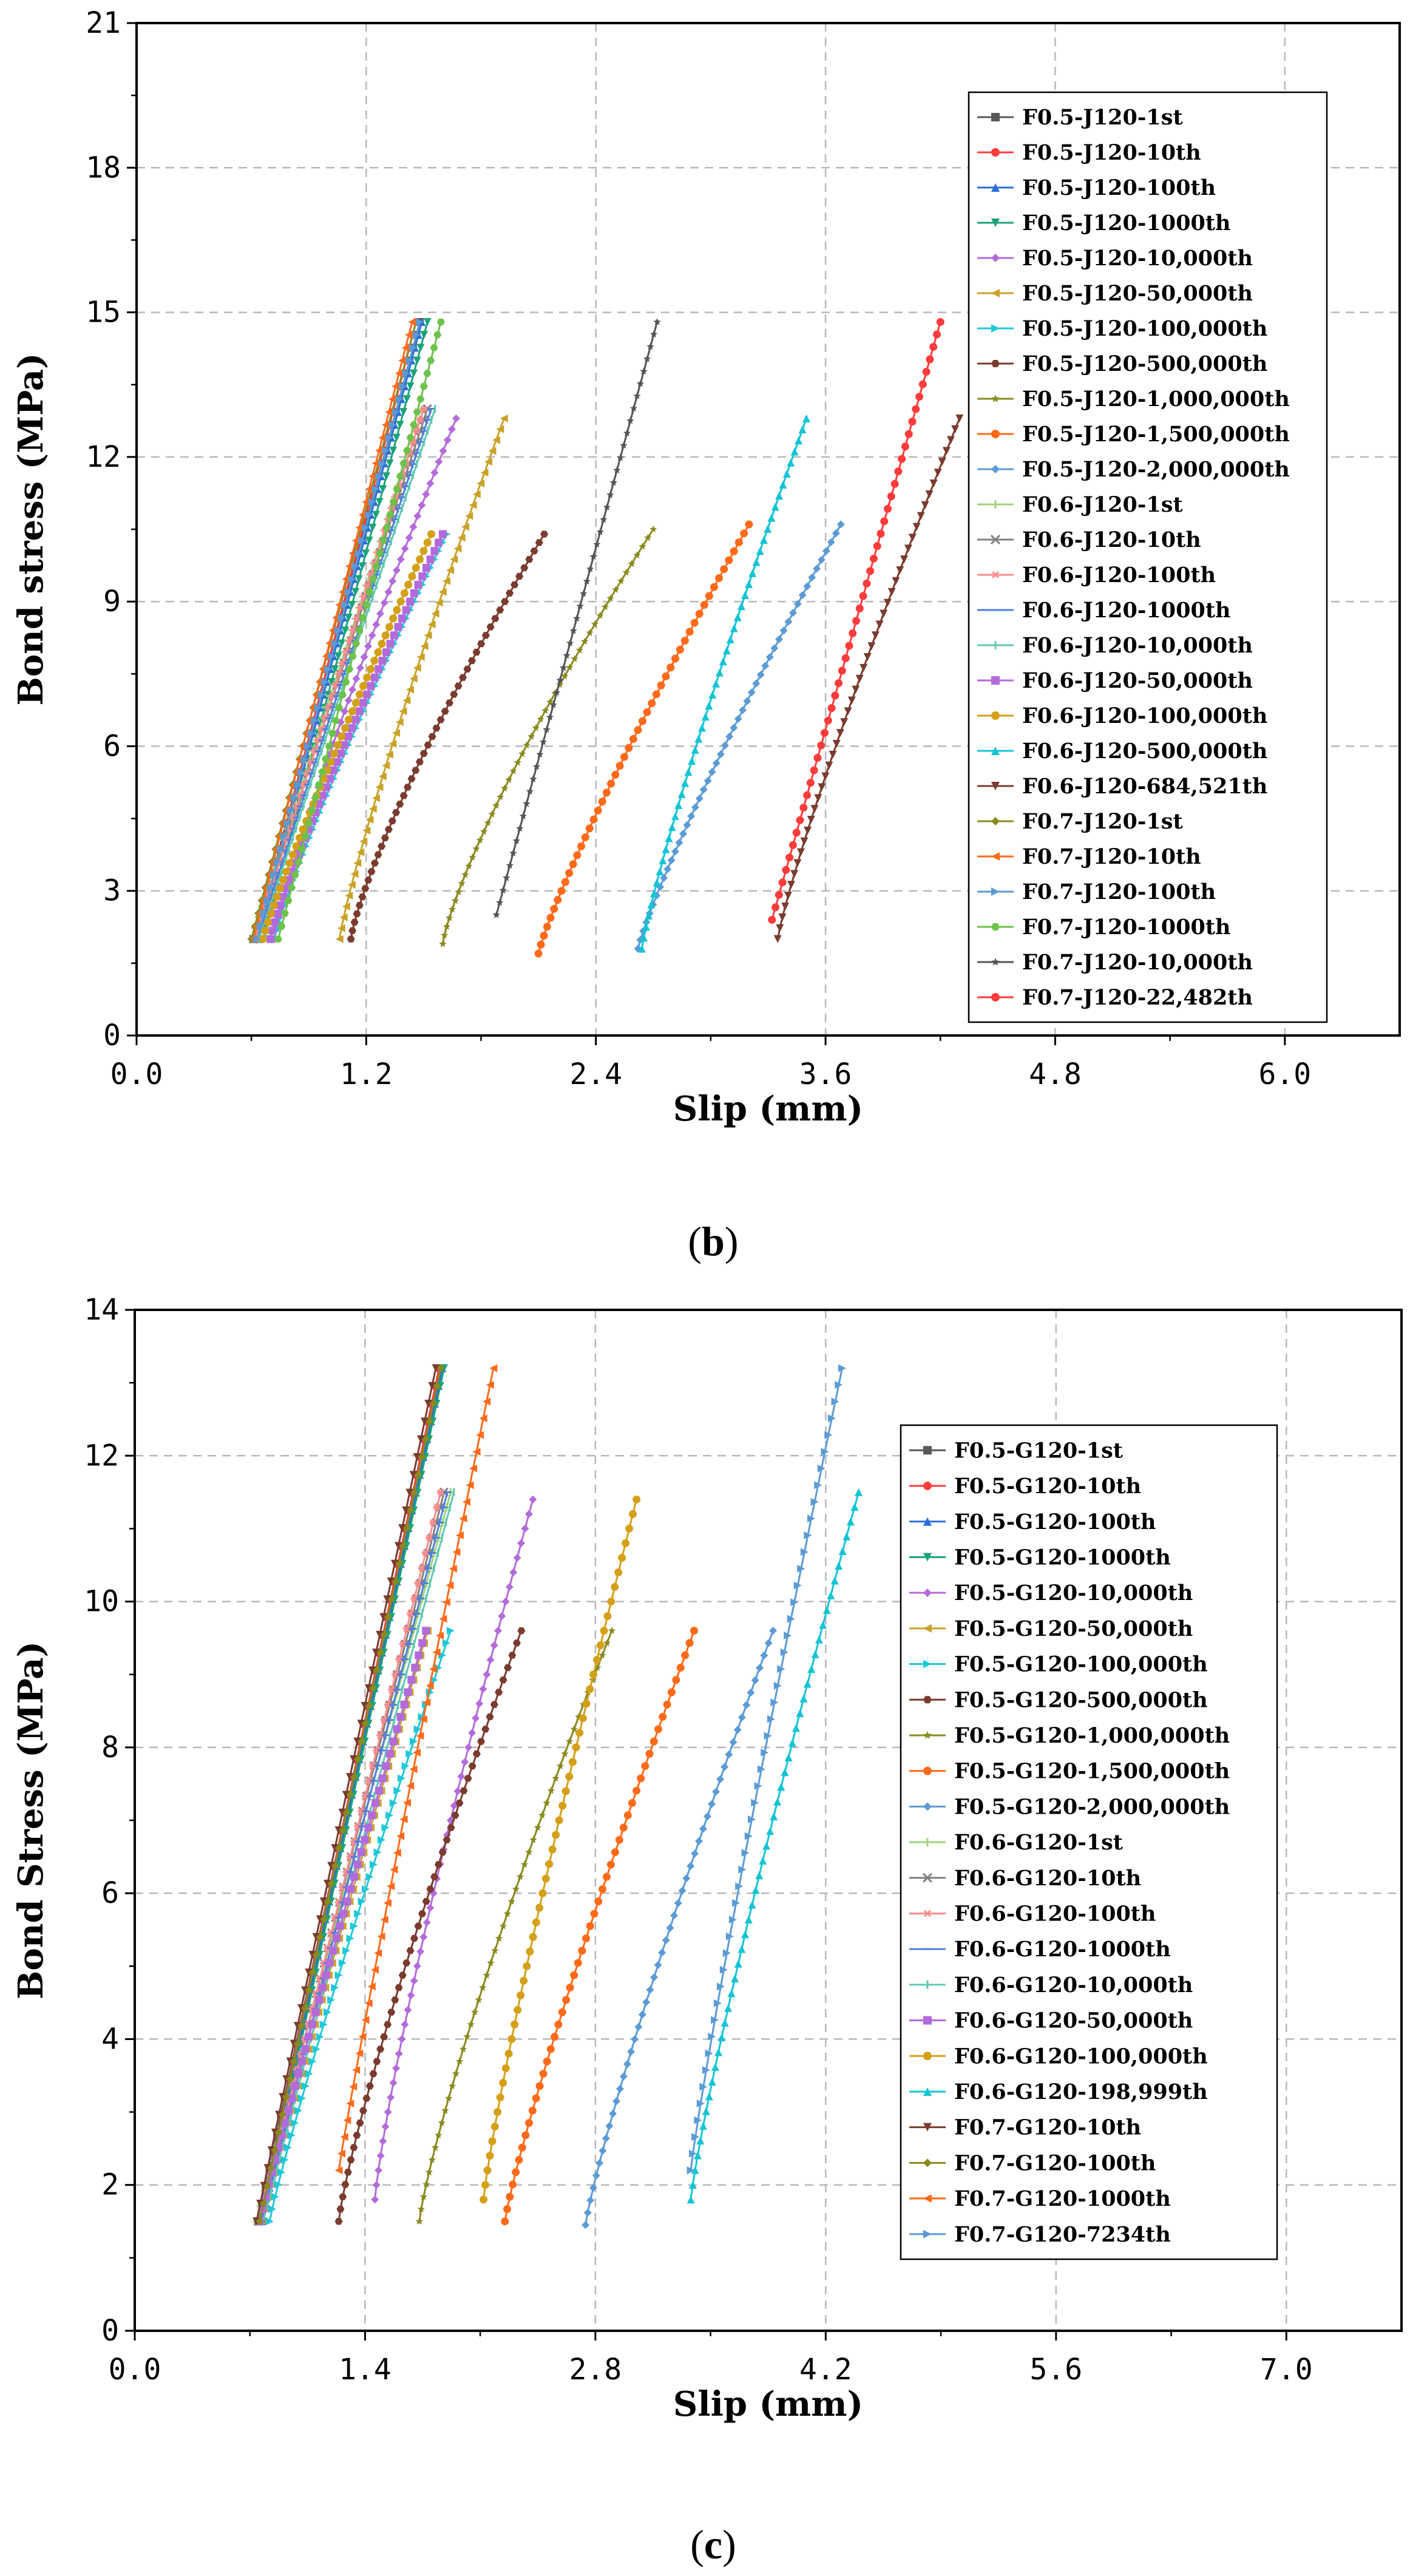 This screenshot has height=2576, width=1427. Describe the element at coordinates (1284, 1074) in the screenshot. I see `x-tick-label: 6.0` at that location.